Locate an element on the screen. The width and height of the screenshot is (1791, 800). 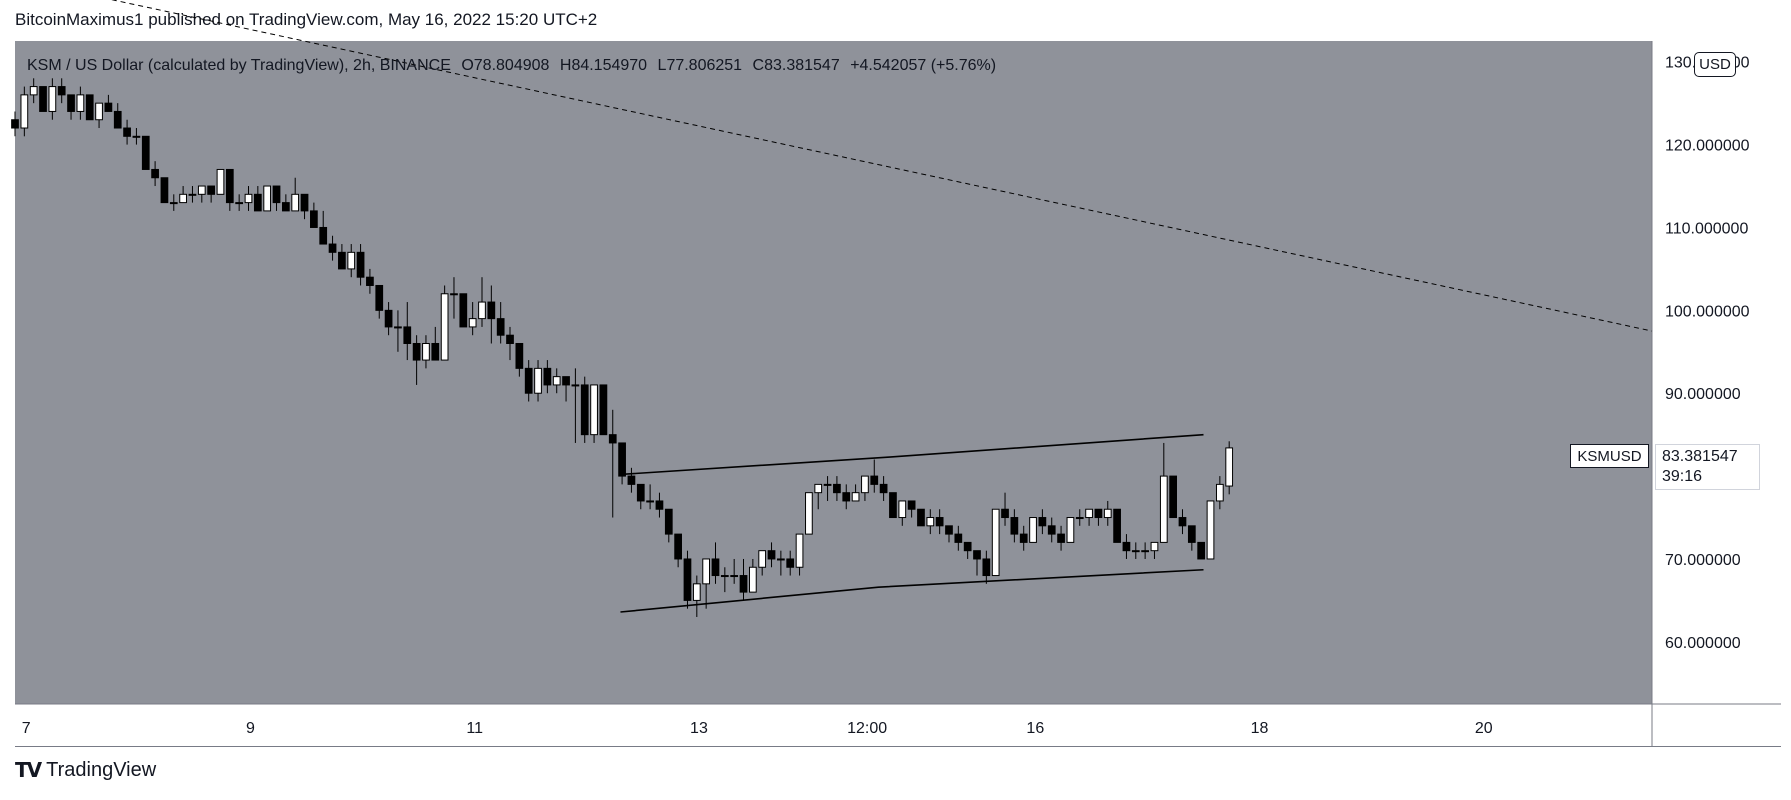
footer-brand-label: TradingView is located at coordinates (101, 769).